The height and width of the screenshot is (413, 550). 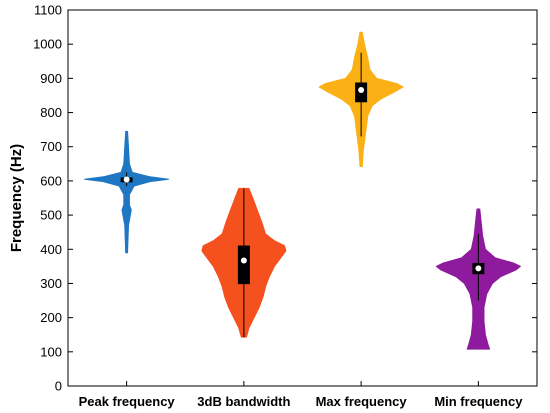 What do you see at coordinates (127, 192) in the screenshot?
I see `violin-body` at bounding box center [127, 192].